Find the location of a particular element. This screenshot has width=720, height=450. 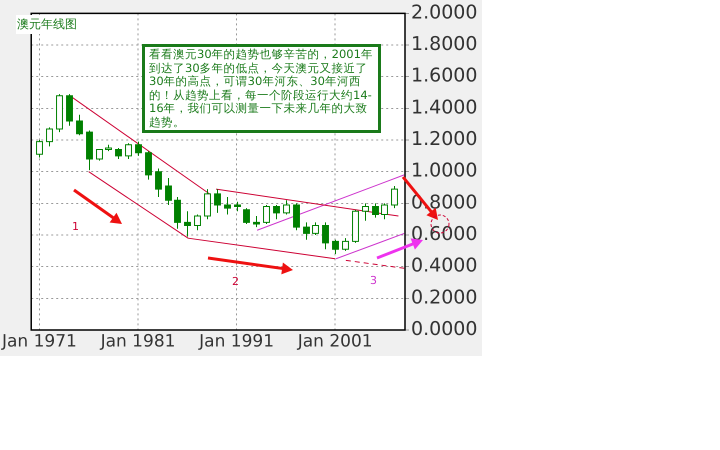

x-tick-label: Jan 1971 is located at coordinates (39, 342).